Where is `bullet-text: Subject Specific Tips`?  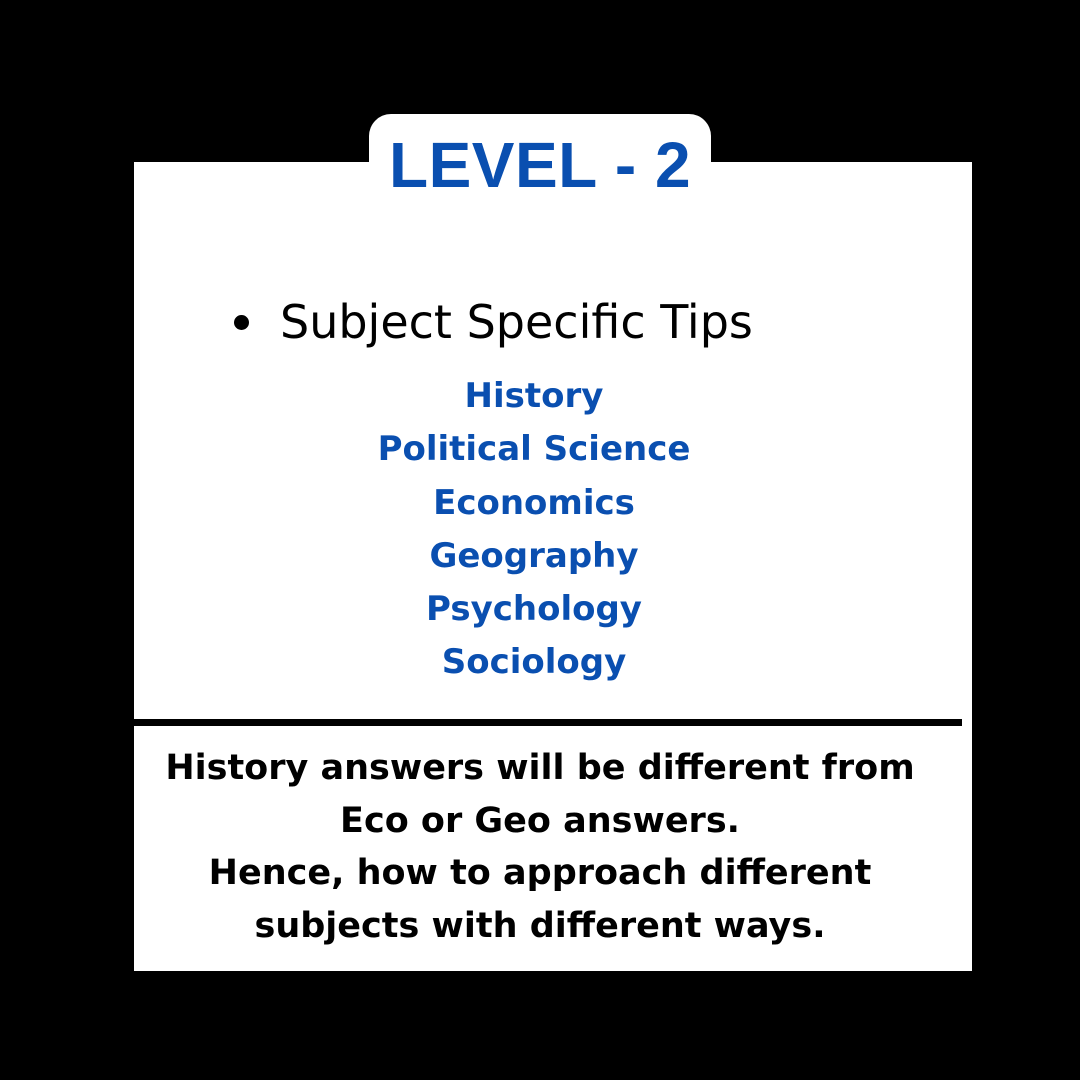
bullet-text: Subject Specific Tips is located at coordinates (516, 322).